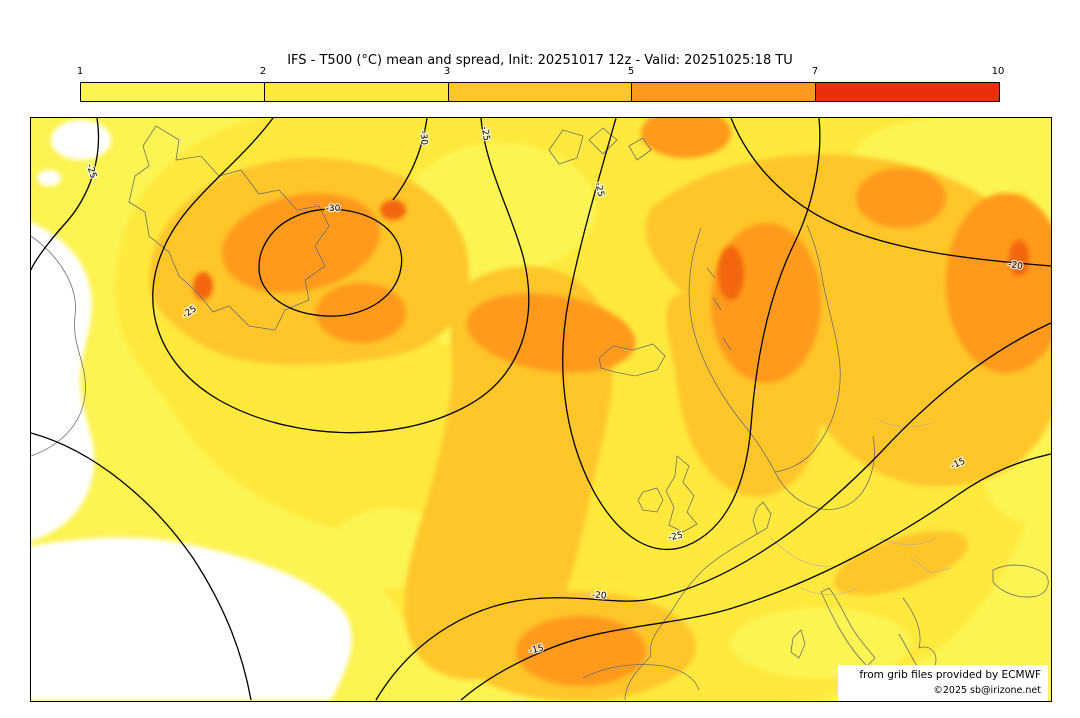 The height and width of the screenshot is (718, 1080). What do you see at coordinates (263, 71) in the screenshot?
I see `colorbar-tick: 2` at bounding box center [263, 71].